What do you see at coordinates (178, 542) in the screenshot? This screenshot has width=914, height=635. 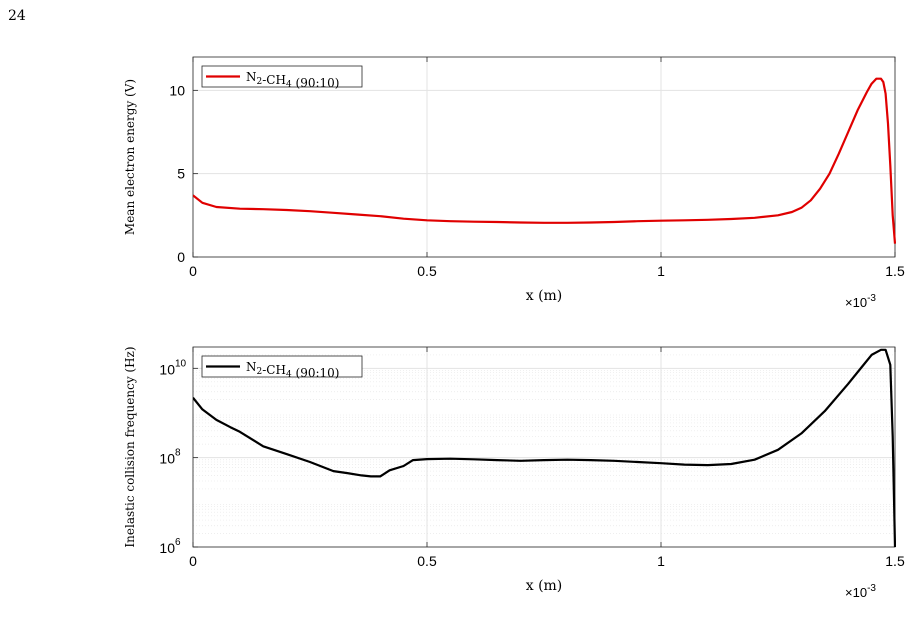 I see `y-tick-exponent: 6` at bounding box center [178, 542].